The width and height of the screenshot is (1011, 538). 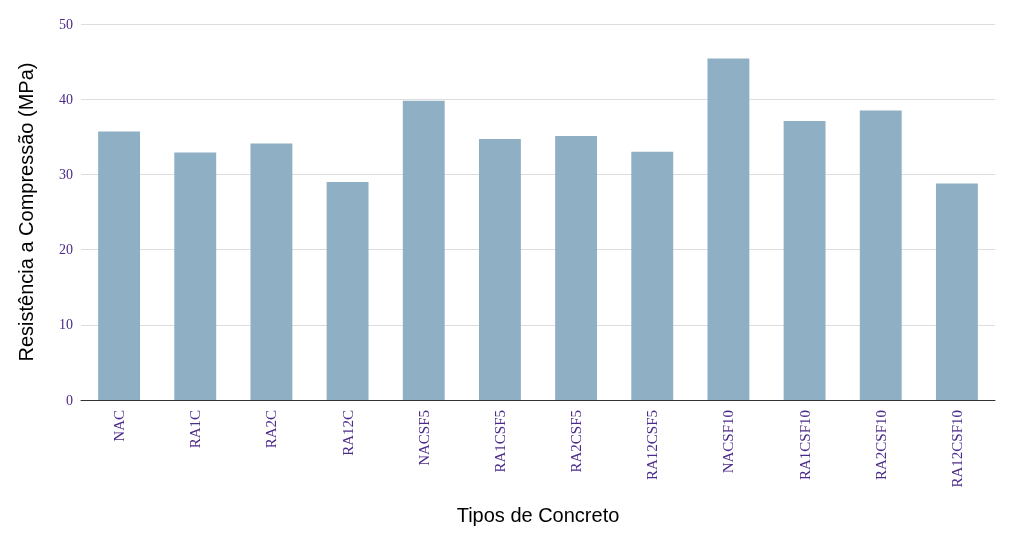 What do you see at coordinates (195, 429) in the screenshot?
I see `x-tick-label: RA1C` at bounding box center [195, 429].